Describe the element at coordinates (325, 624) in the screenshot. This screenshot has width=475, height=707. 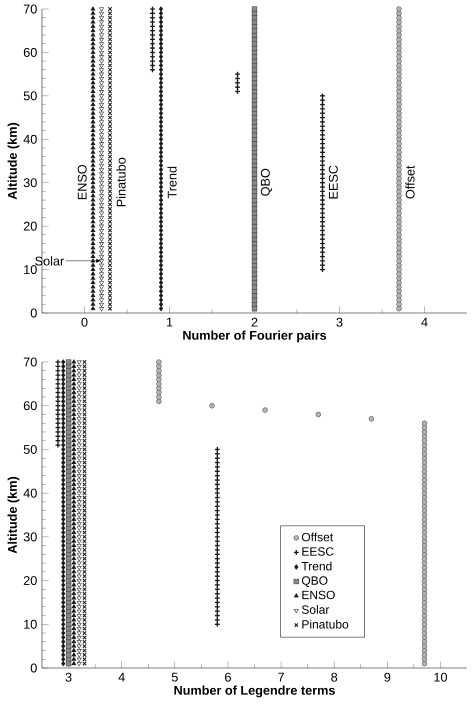
I see `legend-label: Pinatubo` at that location.